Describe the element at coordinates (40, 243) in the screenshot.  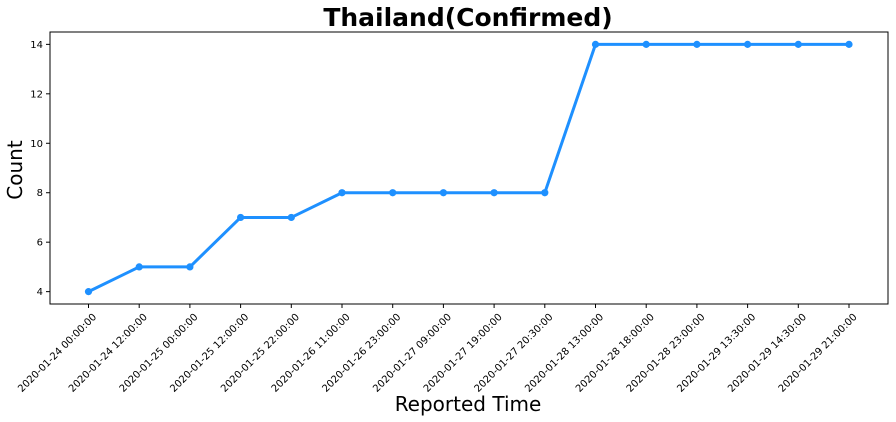
I see `y-tick-label: 6` at that location.